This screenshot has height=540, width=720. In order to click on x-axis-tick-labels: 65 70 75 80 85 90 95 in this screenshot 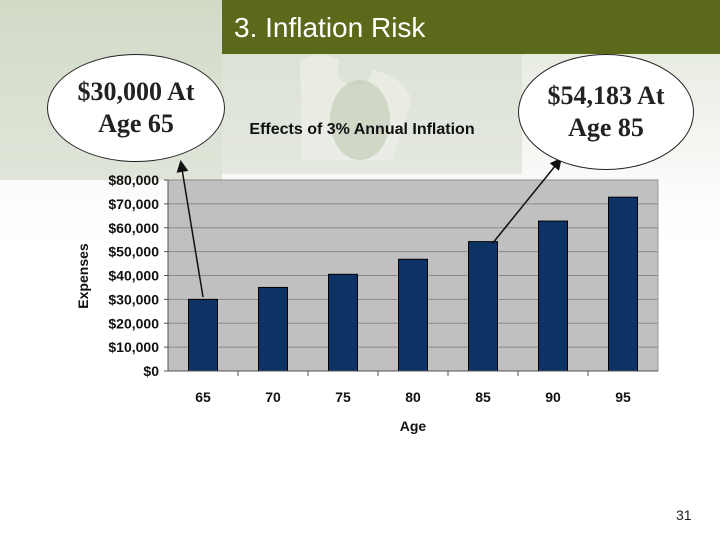, I will do `click(413, 388)`.